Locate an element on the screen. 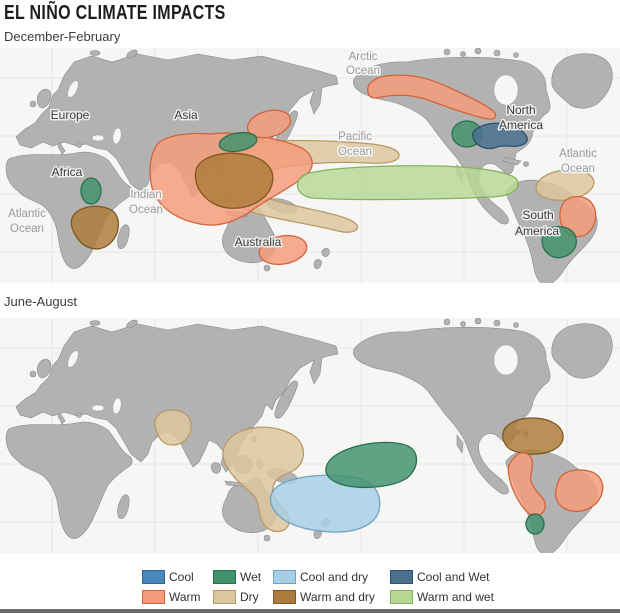 The width and height of the screenshot is (620, 613). overlay-warm-alaska is located at coordinates (432, 97).